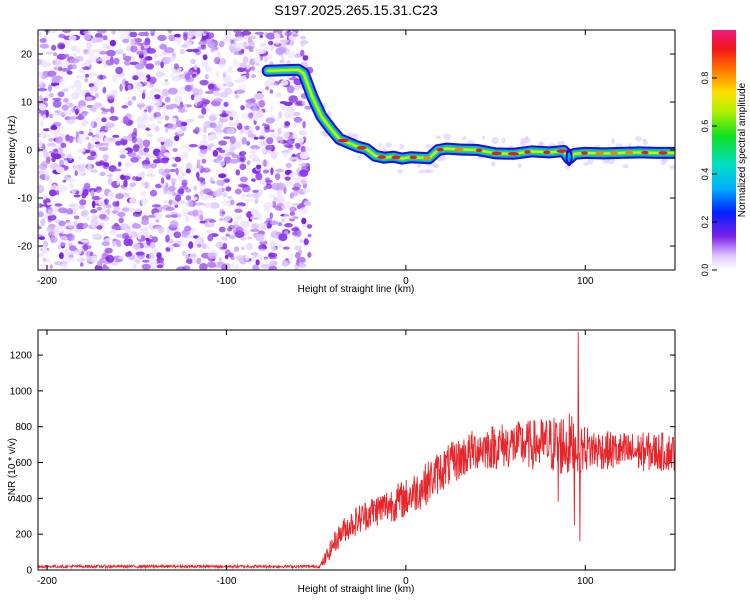  Describe the element at coordinates (226, 281) in the screenshot. I see `spectrogram-x-tick-label: -100` at that location.